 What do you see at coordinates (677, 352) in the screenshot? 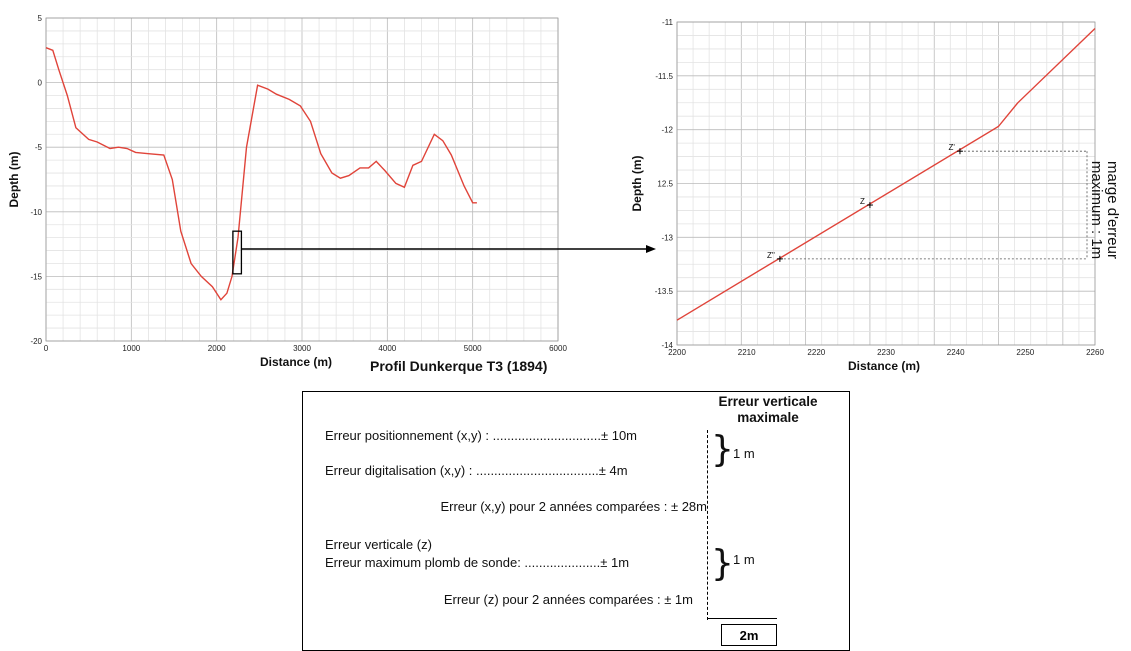
I see `x-tick-label: 2200` at bounding box center [677, 352].